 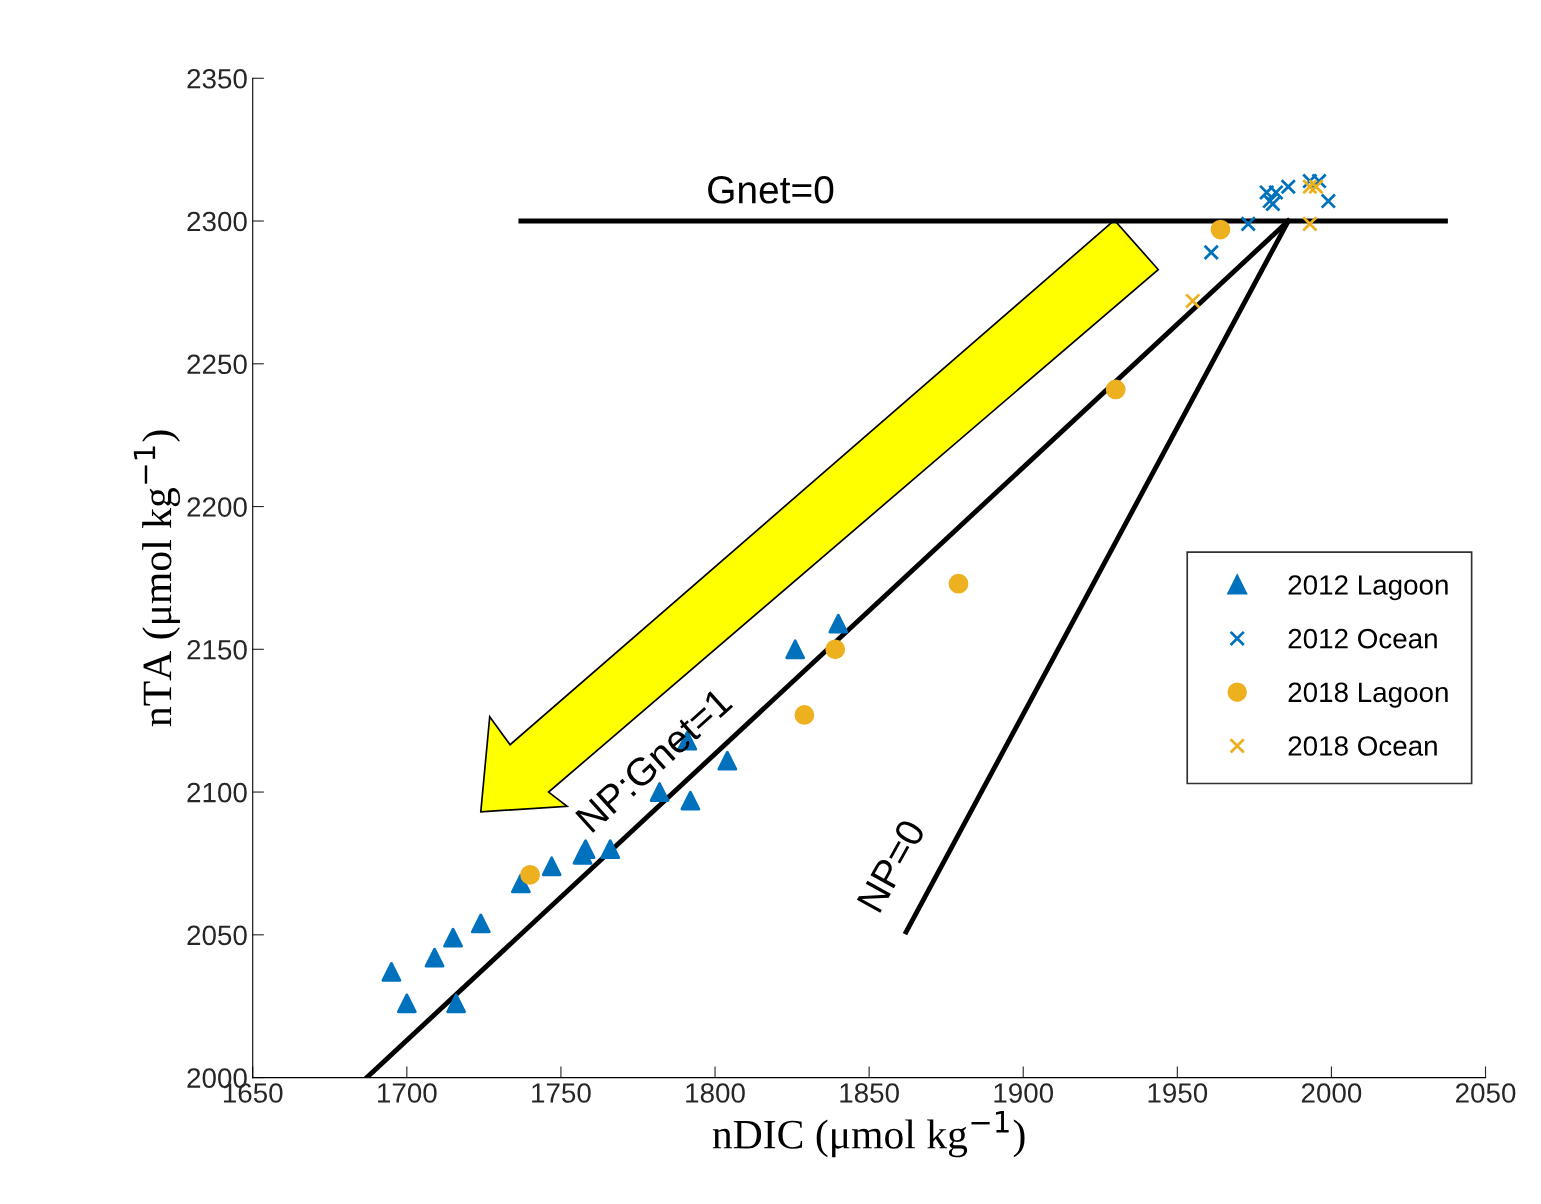 I want to click on annotation: Gnet=0, so click(x=771, y=190).